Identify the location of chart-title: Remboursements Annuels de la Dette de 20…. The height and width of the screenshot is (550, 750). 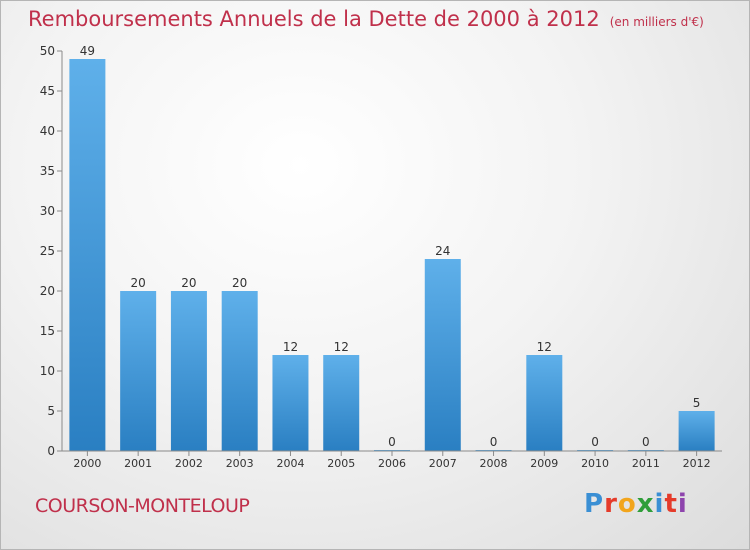
(366, 19).